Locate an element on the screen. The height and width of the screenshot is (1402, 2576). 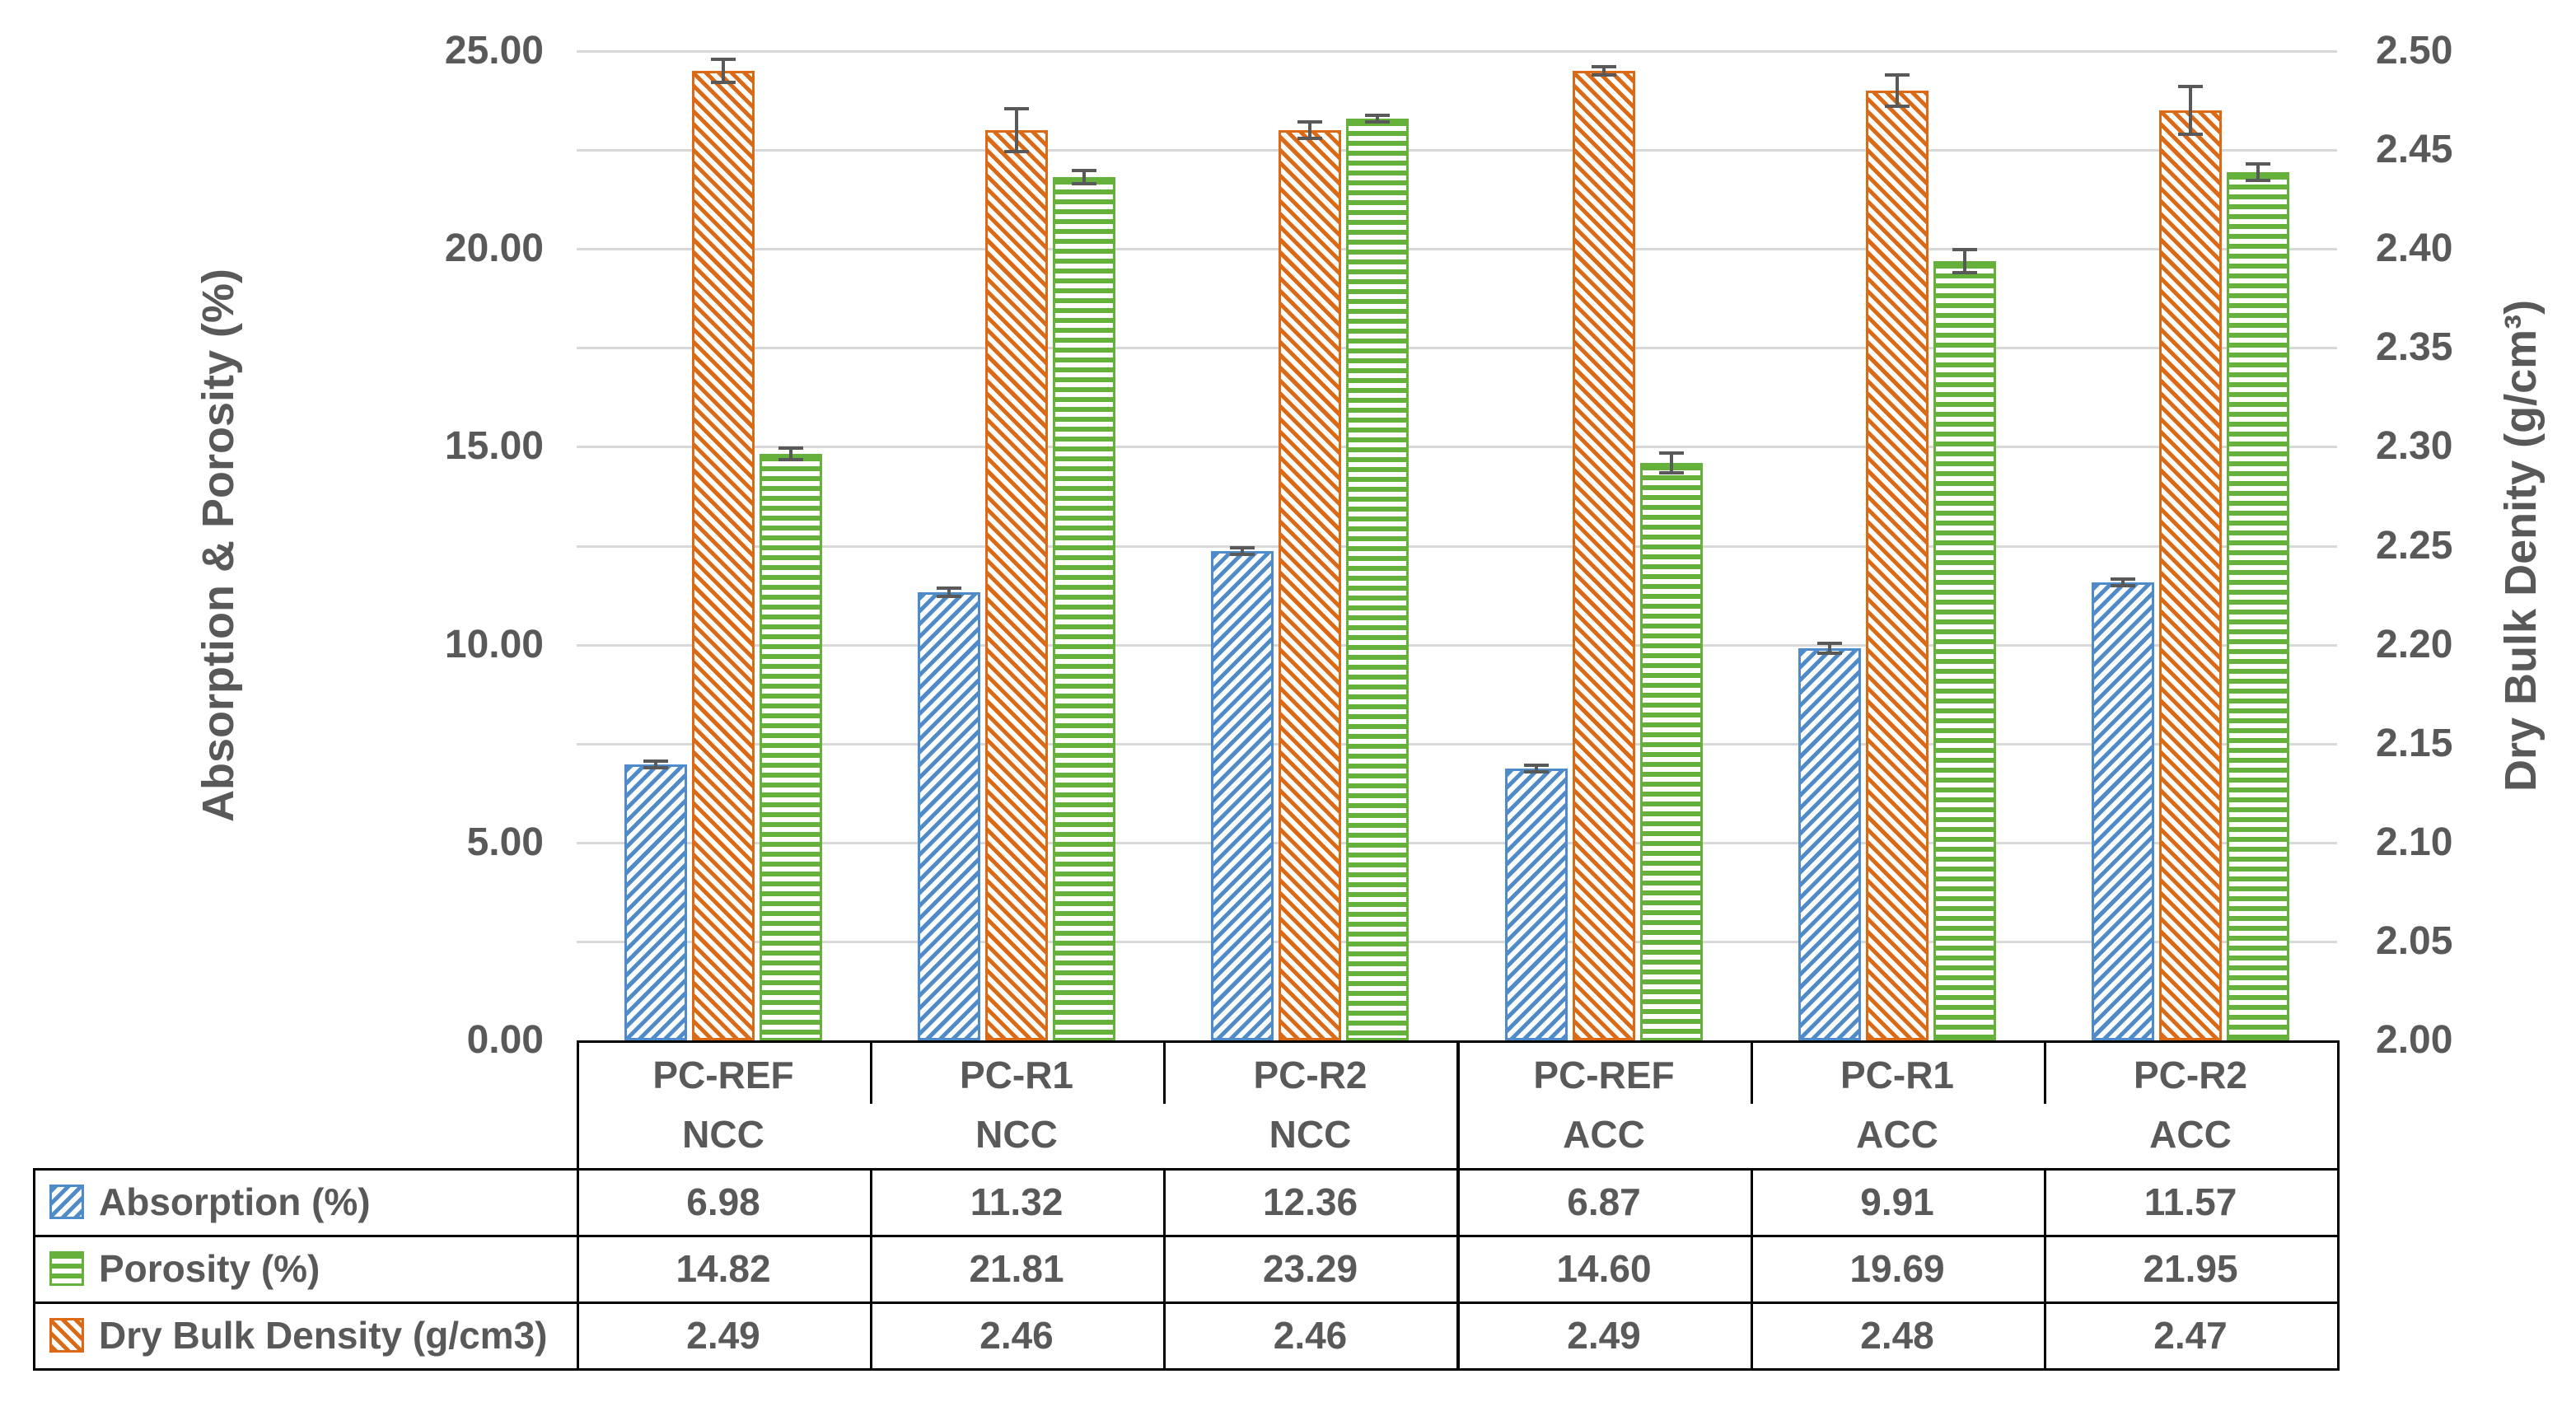
table-value-porosity-3: 14.60 is located at coordinates (1604, 1268).